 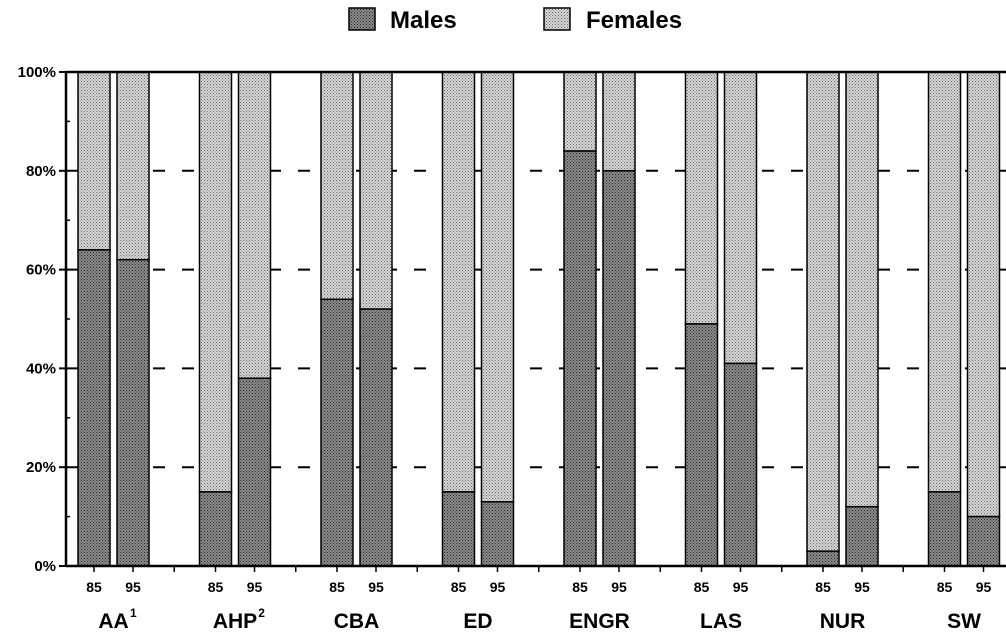 What do you see at coordinates (133, 613) in the screenshot?
I see `group-superscript: 1` at bounding box center [133, 613].